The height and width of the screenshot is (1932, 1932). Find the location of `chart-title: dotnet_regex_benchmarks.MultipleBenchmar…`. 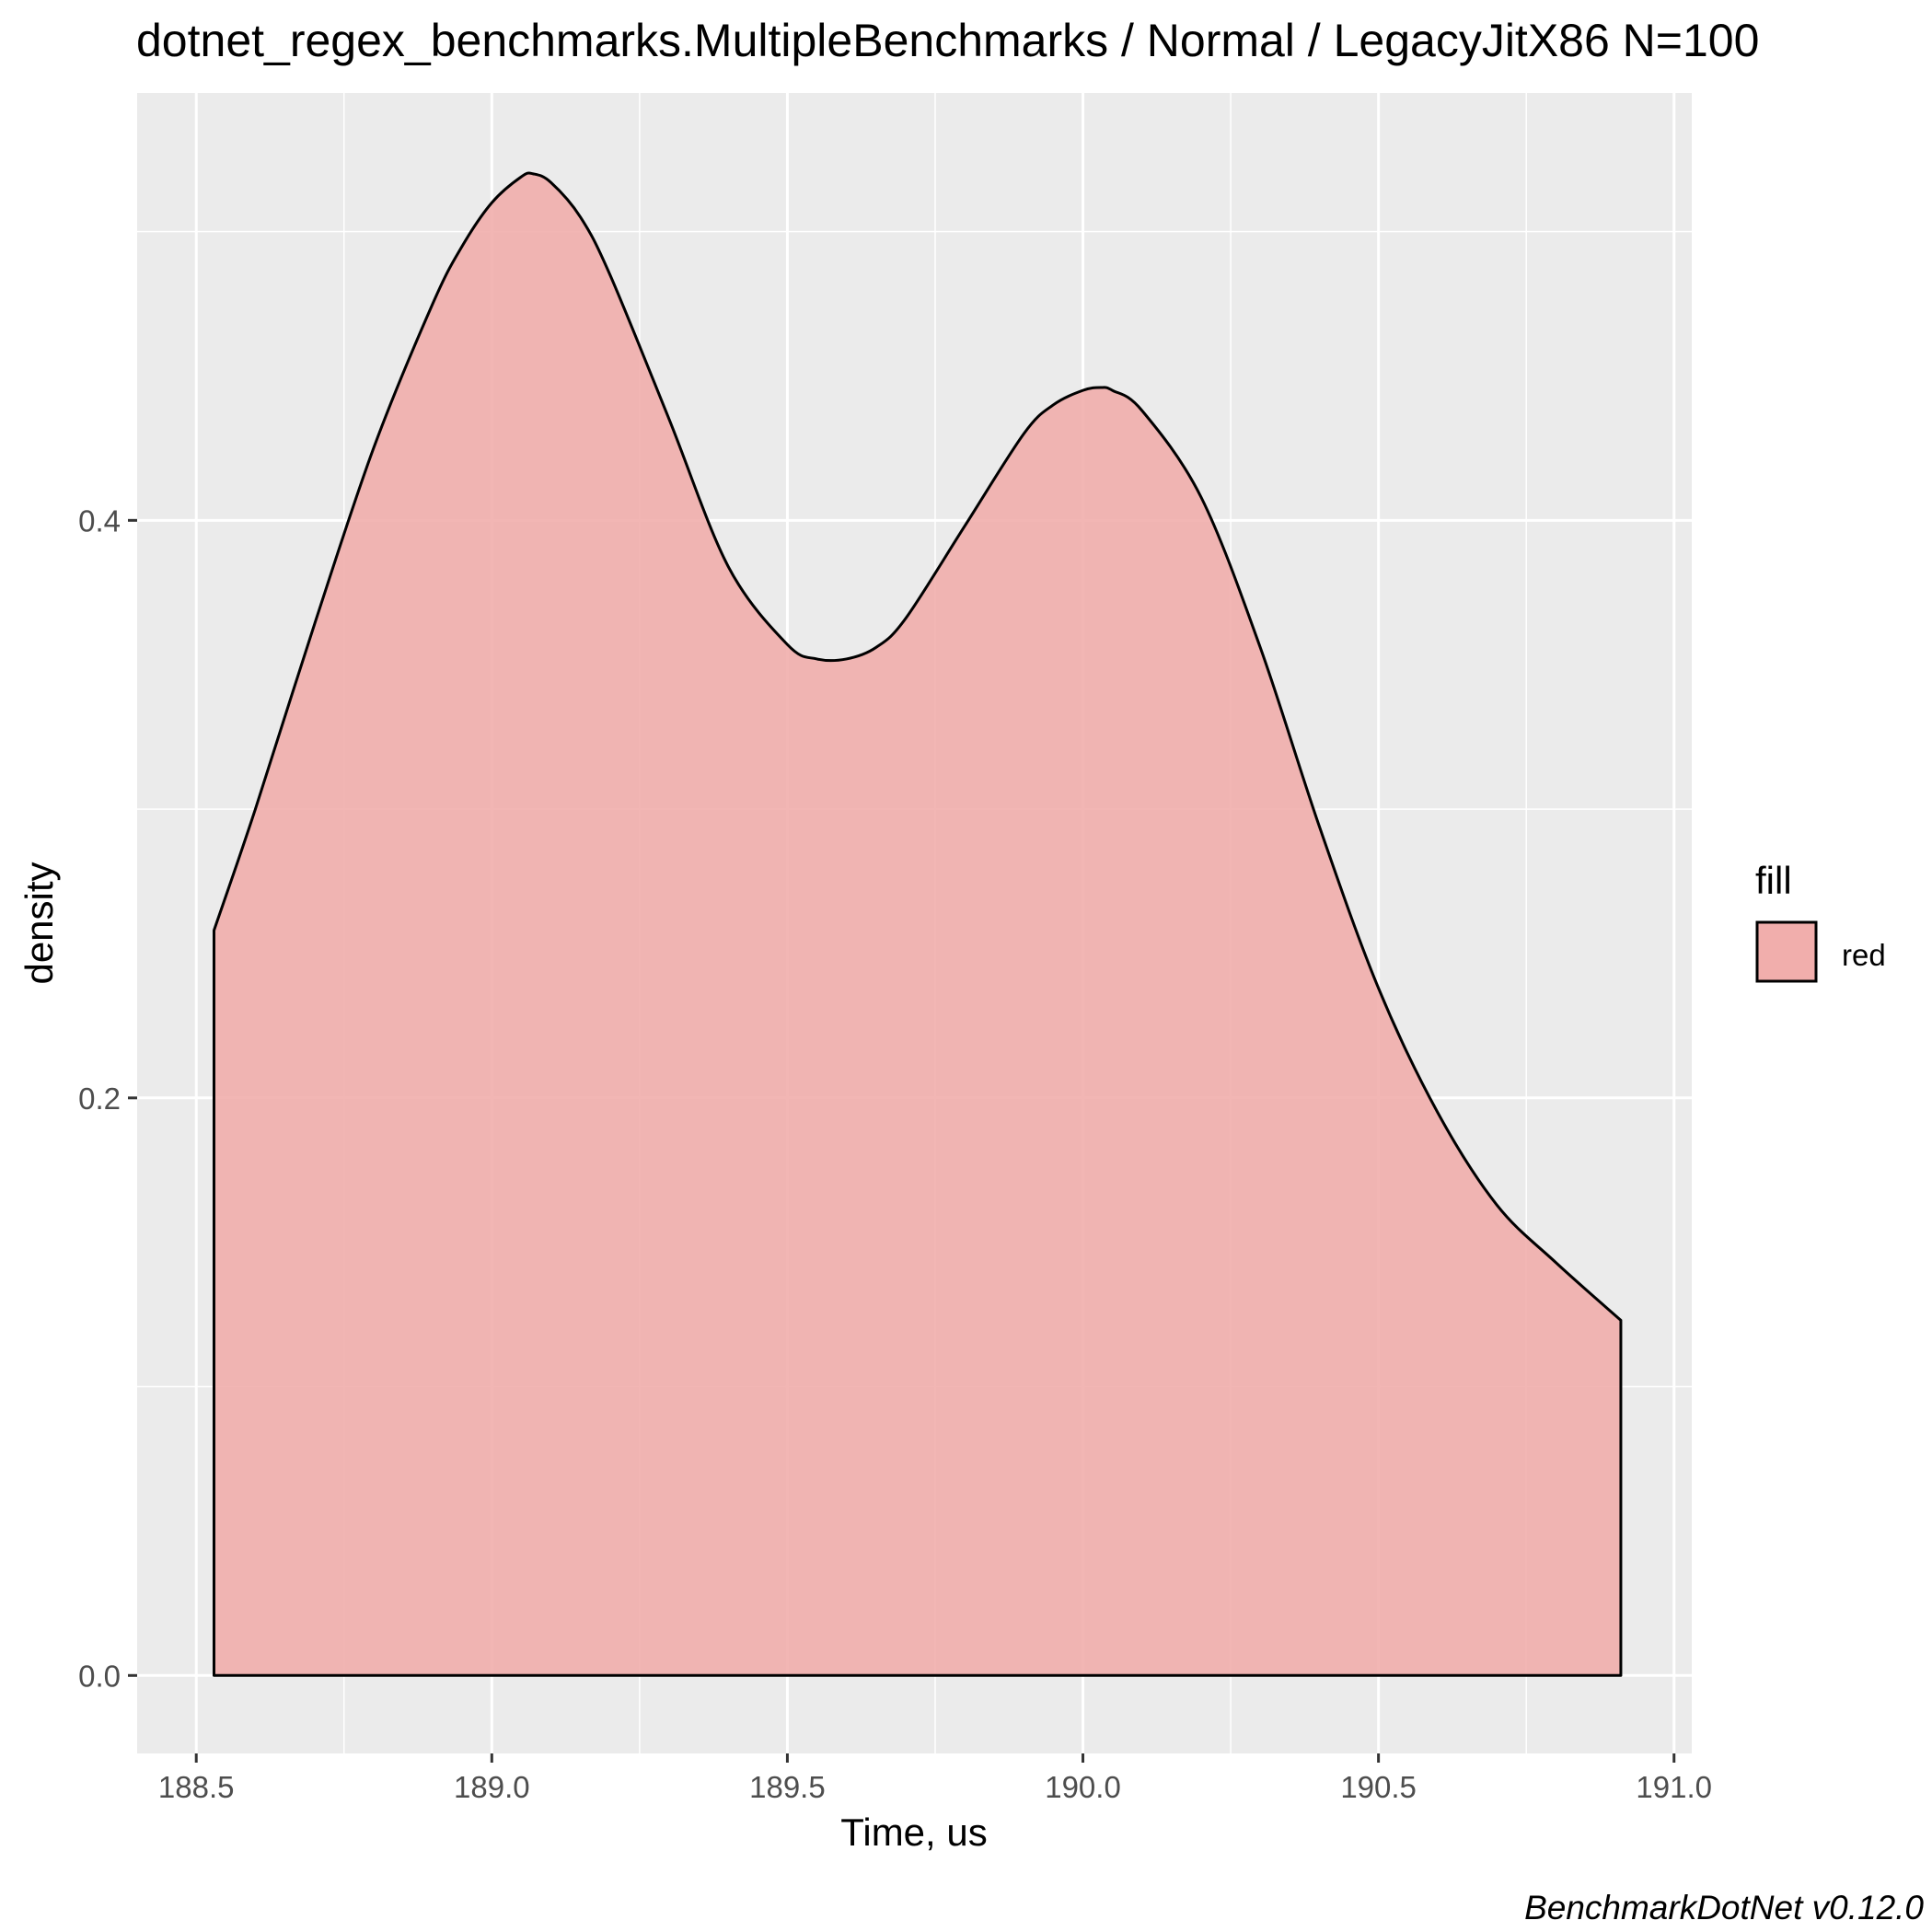

chart-title: dotnet_regex_benchmarks.MultipleBenchmar… is located at coordinates (947, 40).